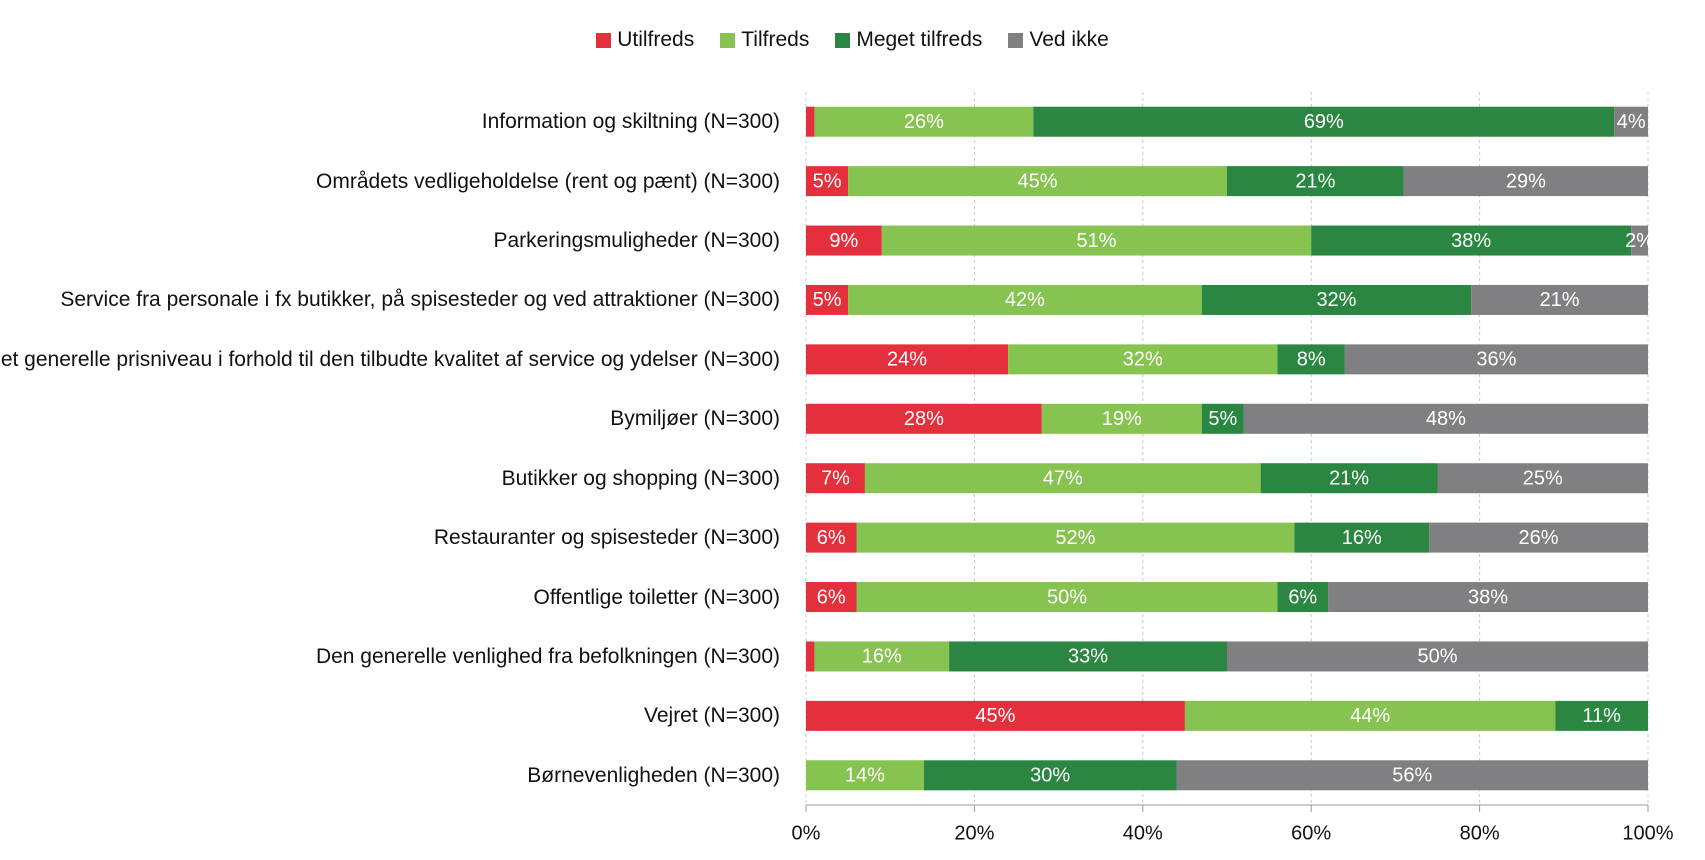 The height and width of the screenshot is (860, 1705). I want to click on x-tick-label: 40%, so click(1143, 833).